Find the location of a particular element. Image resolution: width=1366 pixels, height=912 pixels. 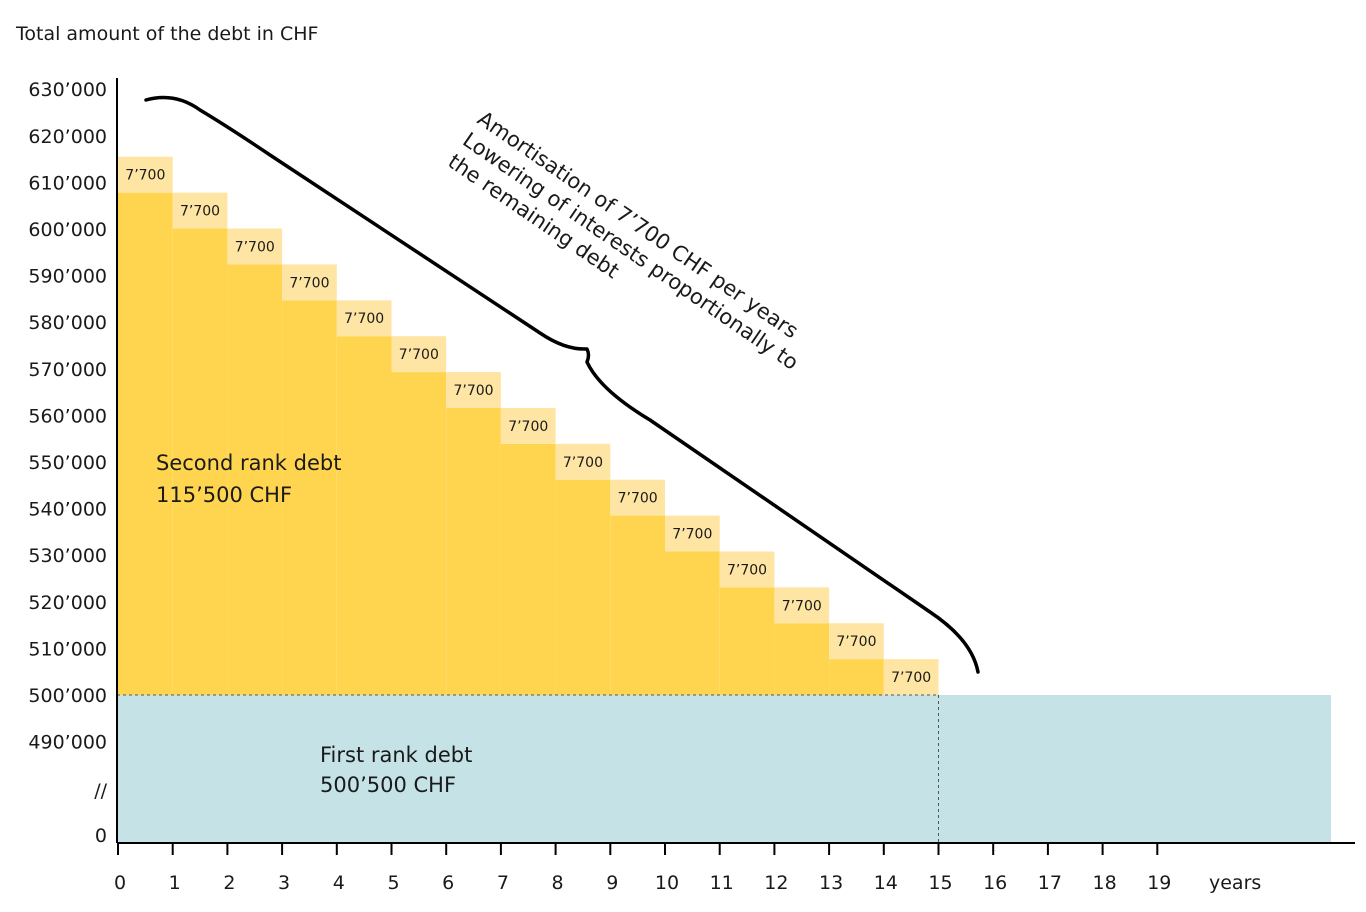

x-tick-label: 5 is located at coordinates (393, 883).